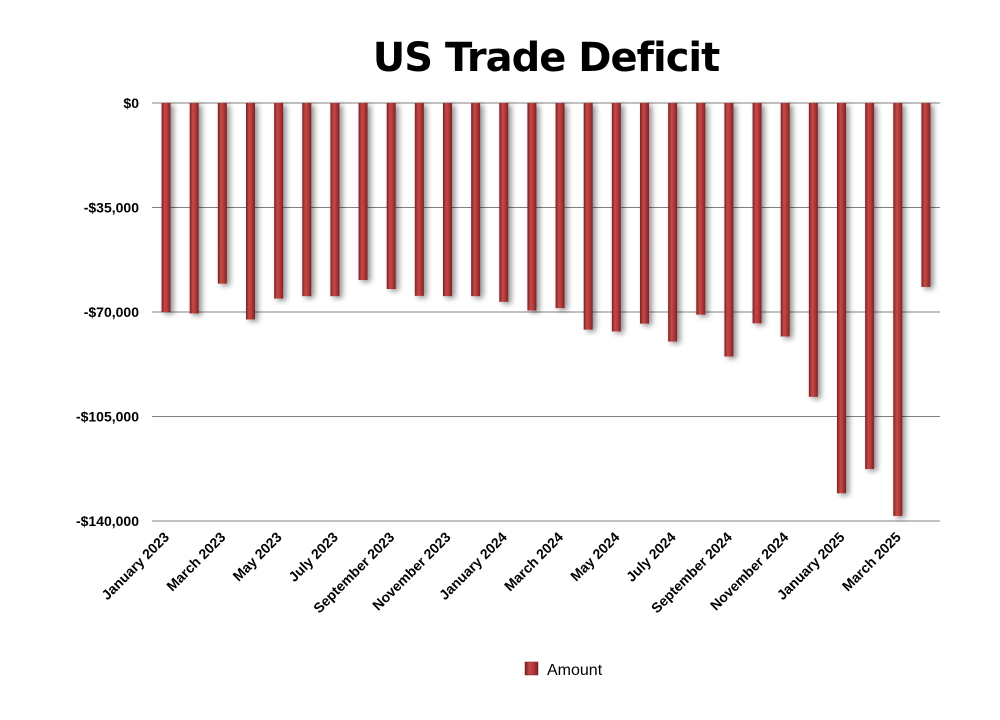  Describe the element at coordinates (594, 556) in the screenshot. I see `x-tick-label: May 2024` at that location.